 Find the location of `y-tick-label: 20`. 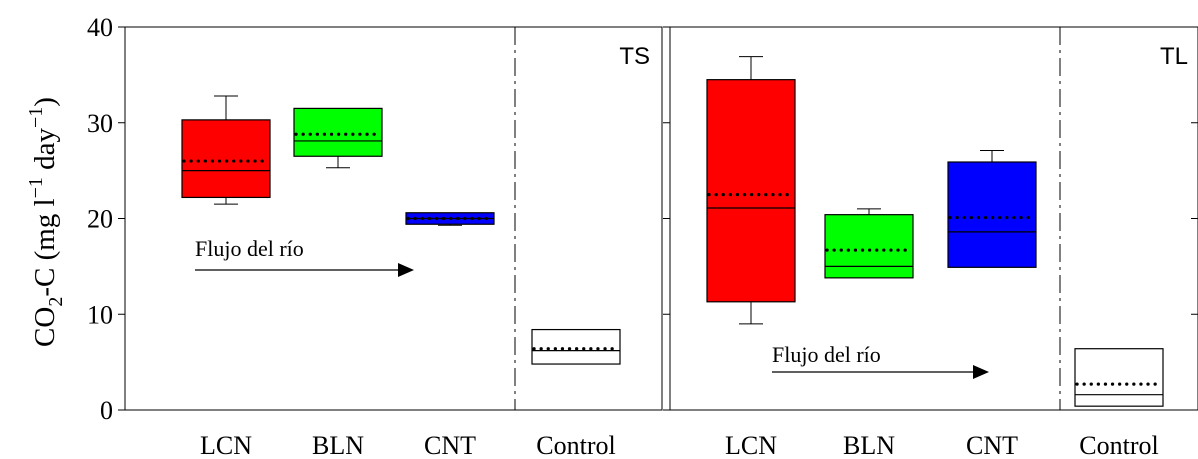

y-tick-label: 20 is located at coordinates (100, 219).